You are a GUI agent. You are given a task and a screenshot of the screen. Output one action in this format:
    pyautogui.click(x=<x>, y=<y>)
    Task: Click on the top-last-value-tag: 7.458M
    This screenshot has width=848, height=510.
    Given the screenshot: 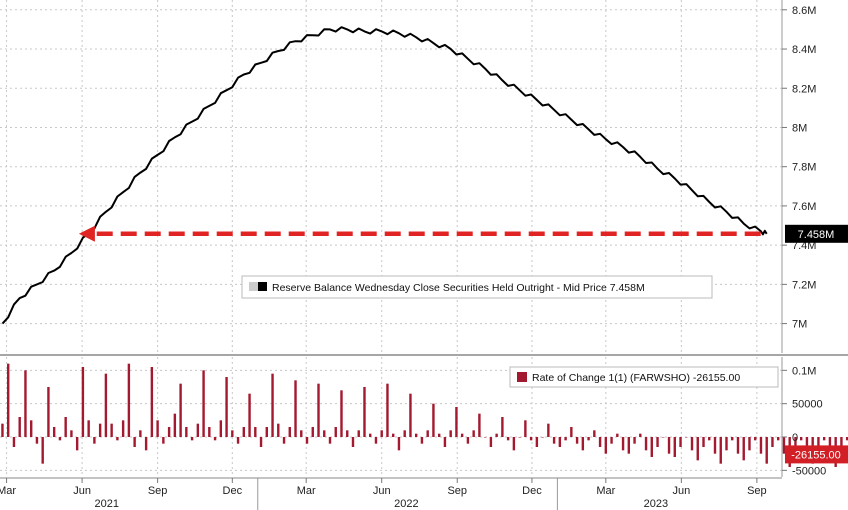 What is the action you would take?
    pyautogui.click(x=816, y=233)
    